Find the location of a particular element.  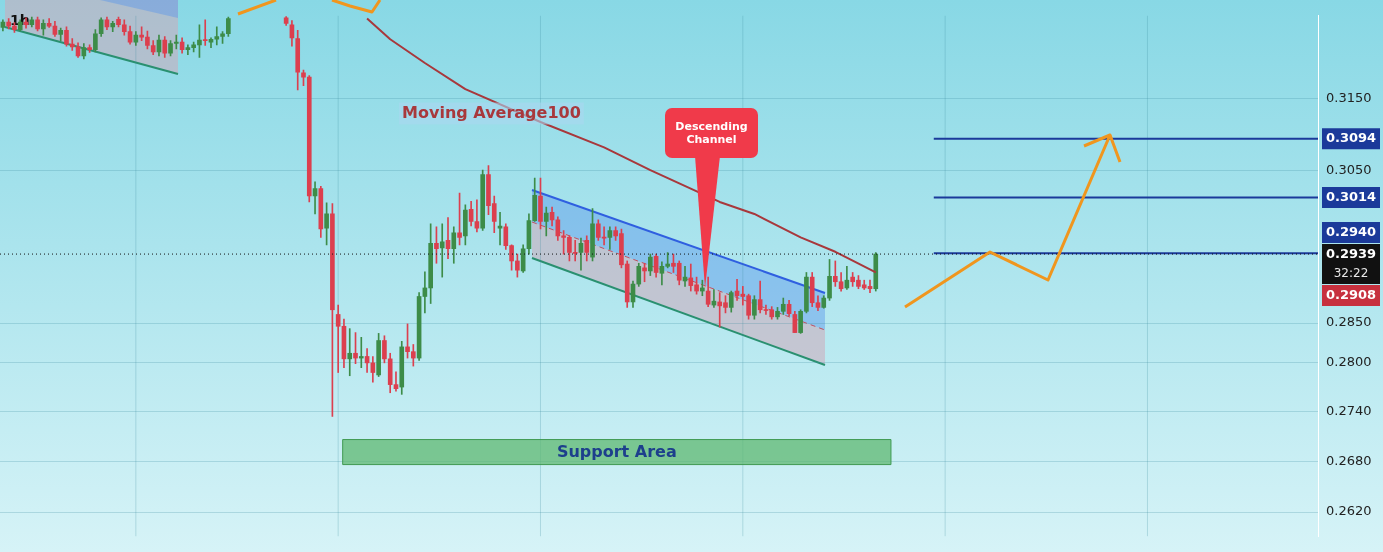

ref-line-label: 0.2940 is located at coordinates (1351, 231).